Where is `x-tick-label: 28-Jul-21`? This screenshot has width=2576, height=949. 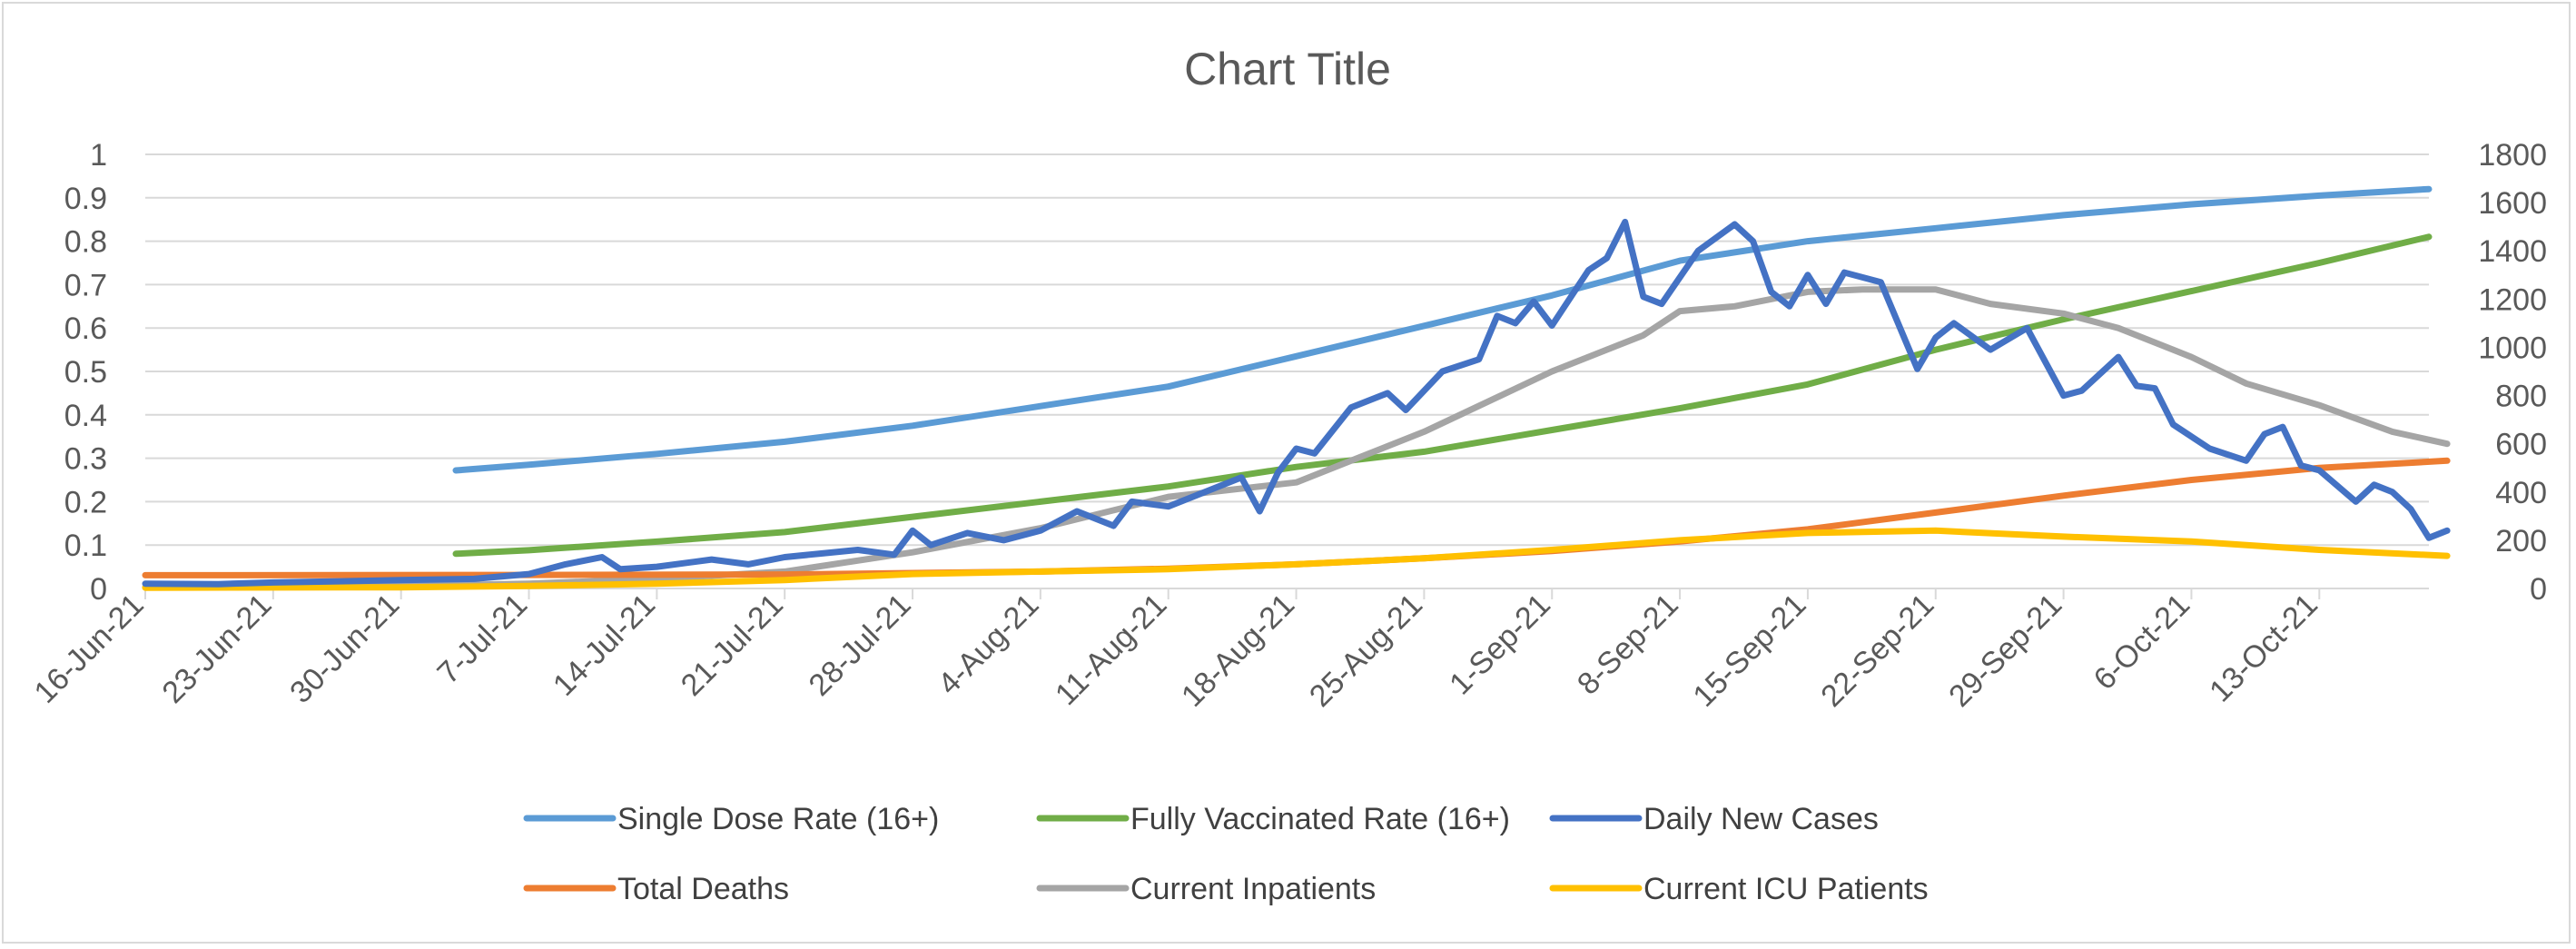
x-tick-label: 28-Jul-21 is located at coordinates (860, 646).